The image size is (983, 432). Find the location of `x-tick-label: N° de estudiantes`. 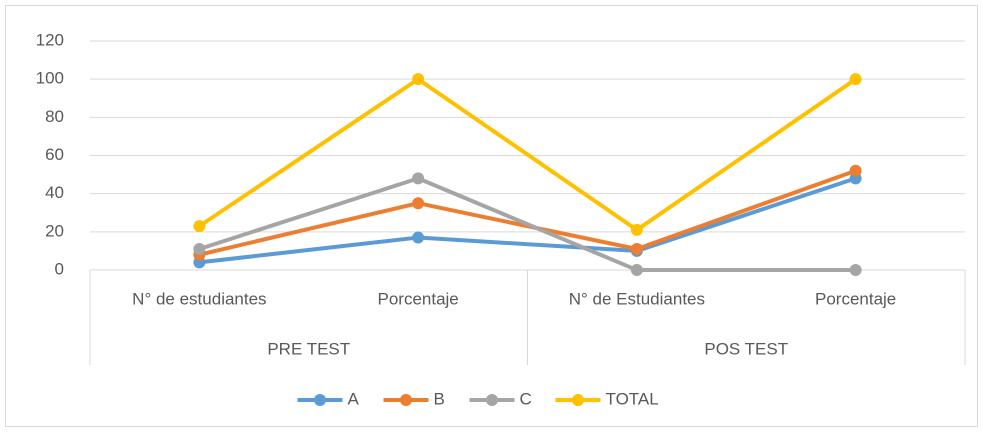

x-tick-label: N° de estudiantes is located at coordinates (199, 298).